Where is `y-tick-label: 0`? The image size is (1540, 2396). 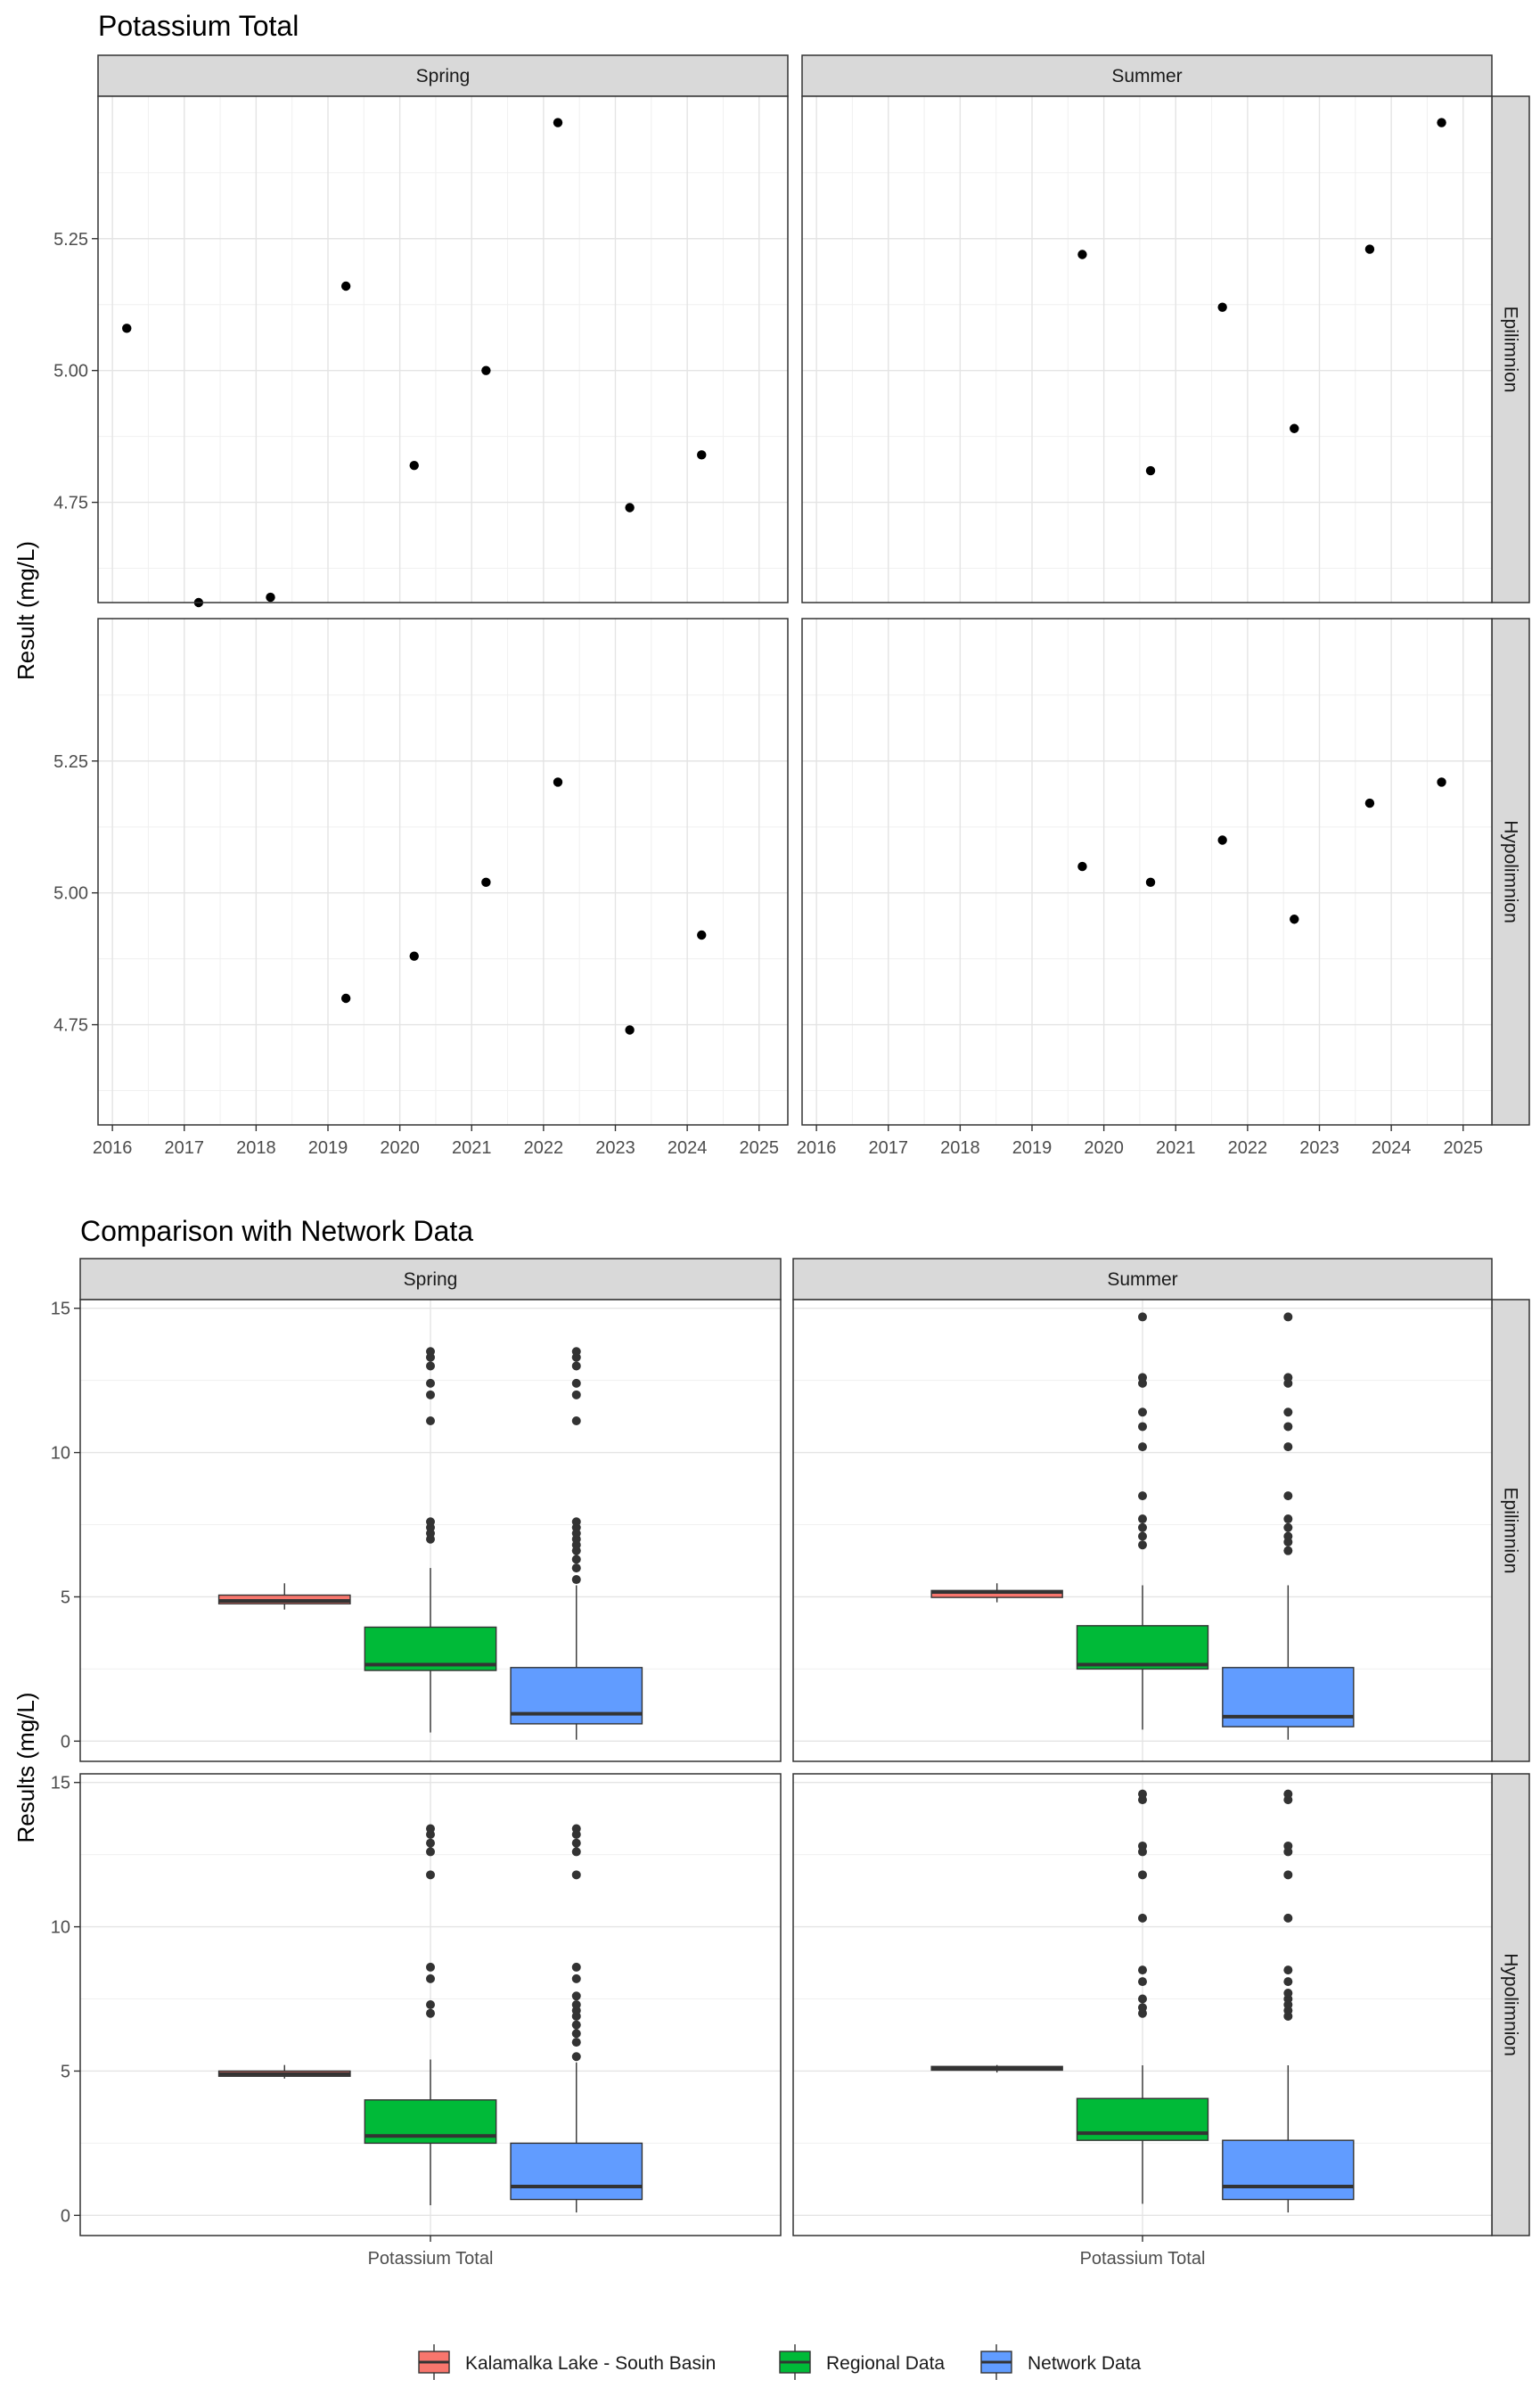 y-tick-label: 0 is located at coordinates (65, 1742).